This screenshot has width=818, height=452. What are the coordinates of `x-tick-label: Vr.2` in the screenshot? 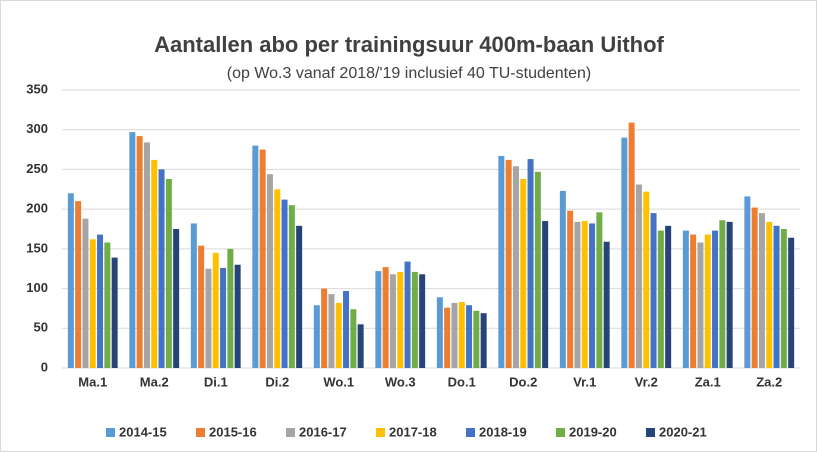 It's located at (646, 381).